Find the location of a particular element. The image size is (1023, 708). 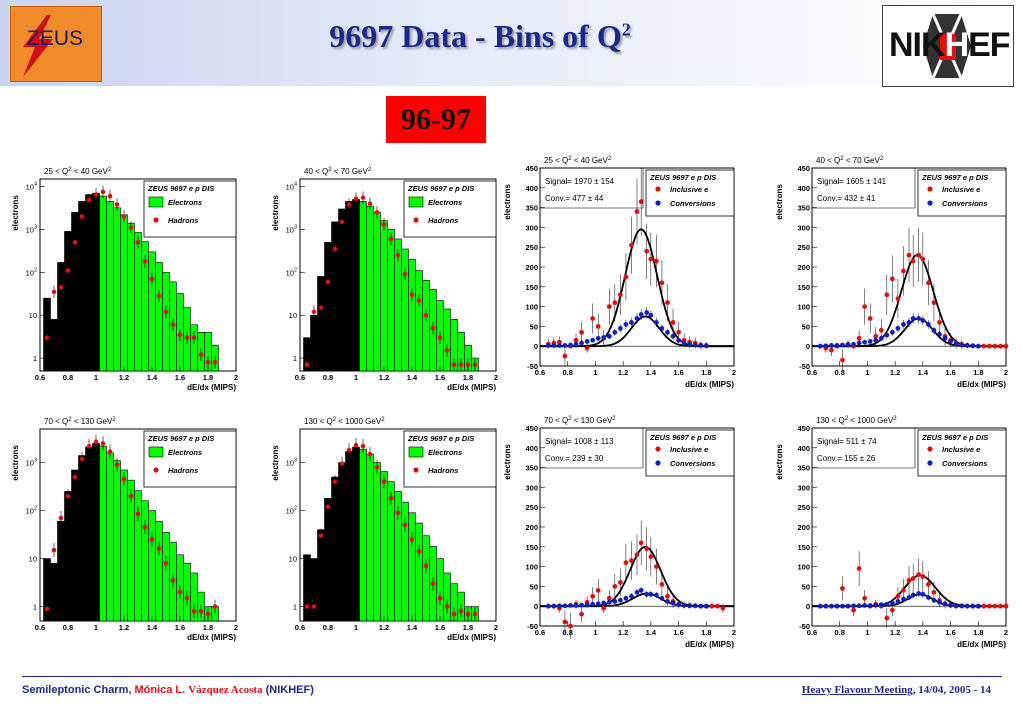

x-tick-label: 1 is located at coordinates (867, 632).